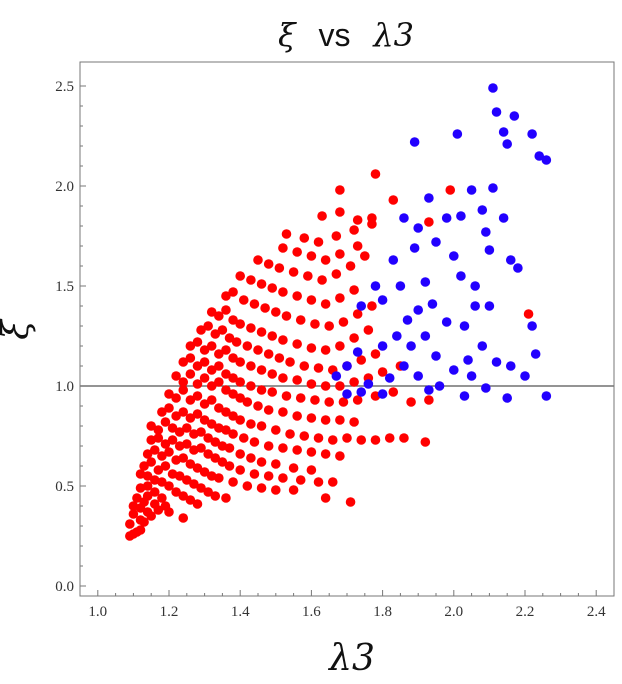 The height and width of the screenshot is (684, 622). I want to click on x-tick-label: 1.4, so click(240, 612).